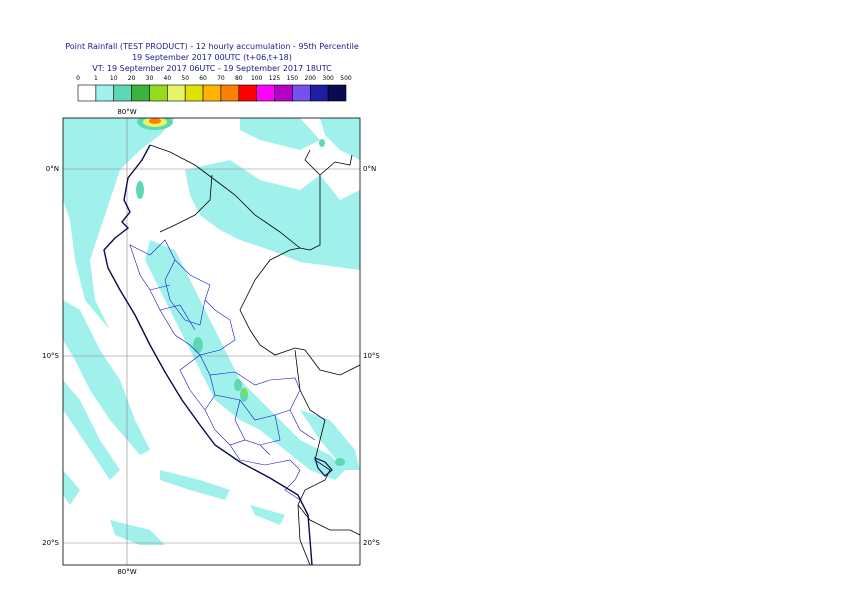 The height and width of the screenshot is (600, 842). I want to click on legend: 0 1 10 20 30 40 50 60 70 80 100 125 150 200 300 500, so click(214, 88).